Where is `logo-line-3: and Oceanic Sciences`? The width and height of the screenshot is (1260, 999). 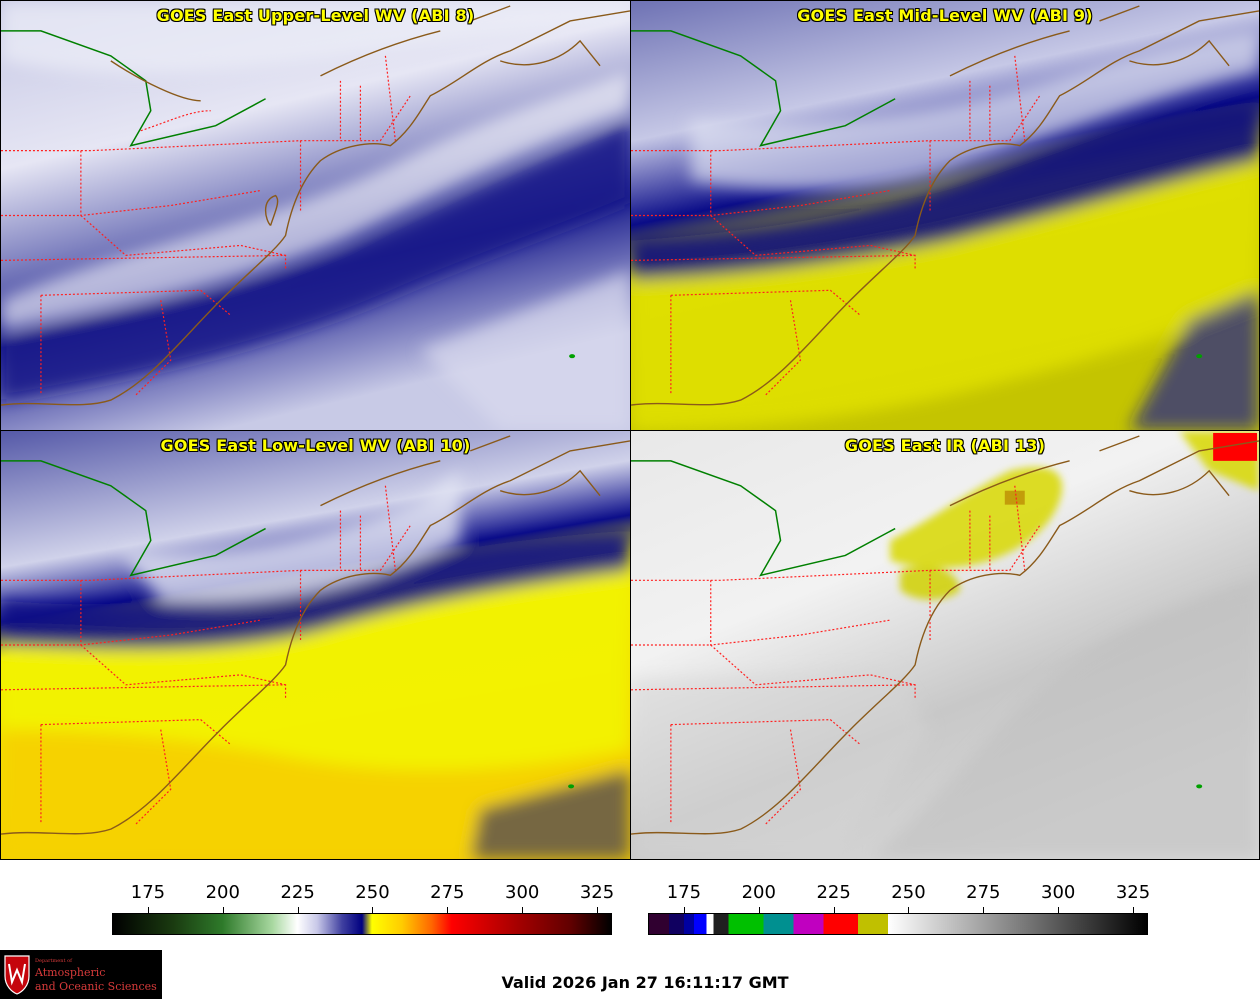
logo-line-3: and Oceanic Sciences is located at coordinates (96, 986).